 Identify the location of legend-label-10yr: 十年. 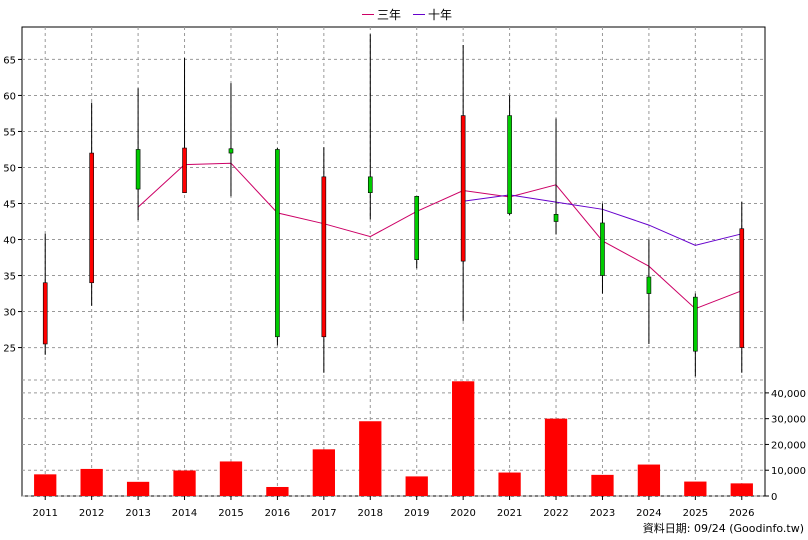
(440, 15).